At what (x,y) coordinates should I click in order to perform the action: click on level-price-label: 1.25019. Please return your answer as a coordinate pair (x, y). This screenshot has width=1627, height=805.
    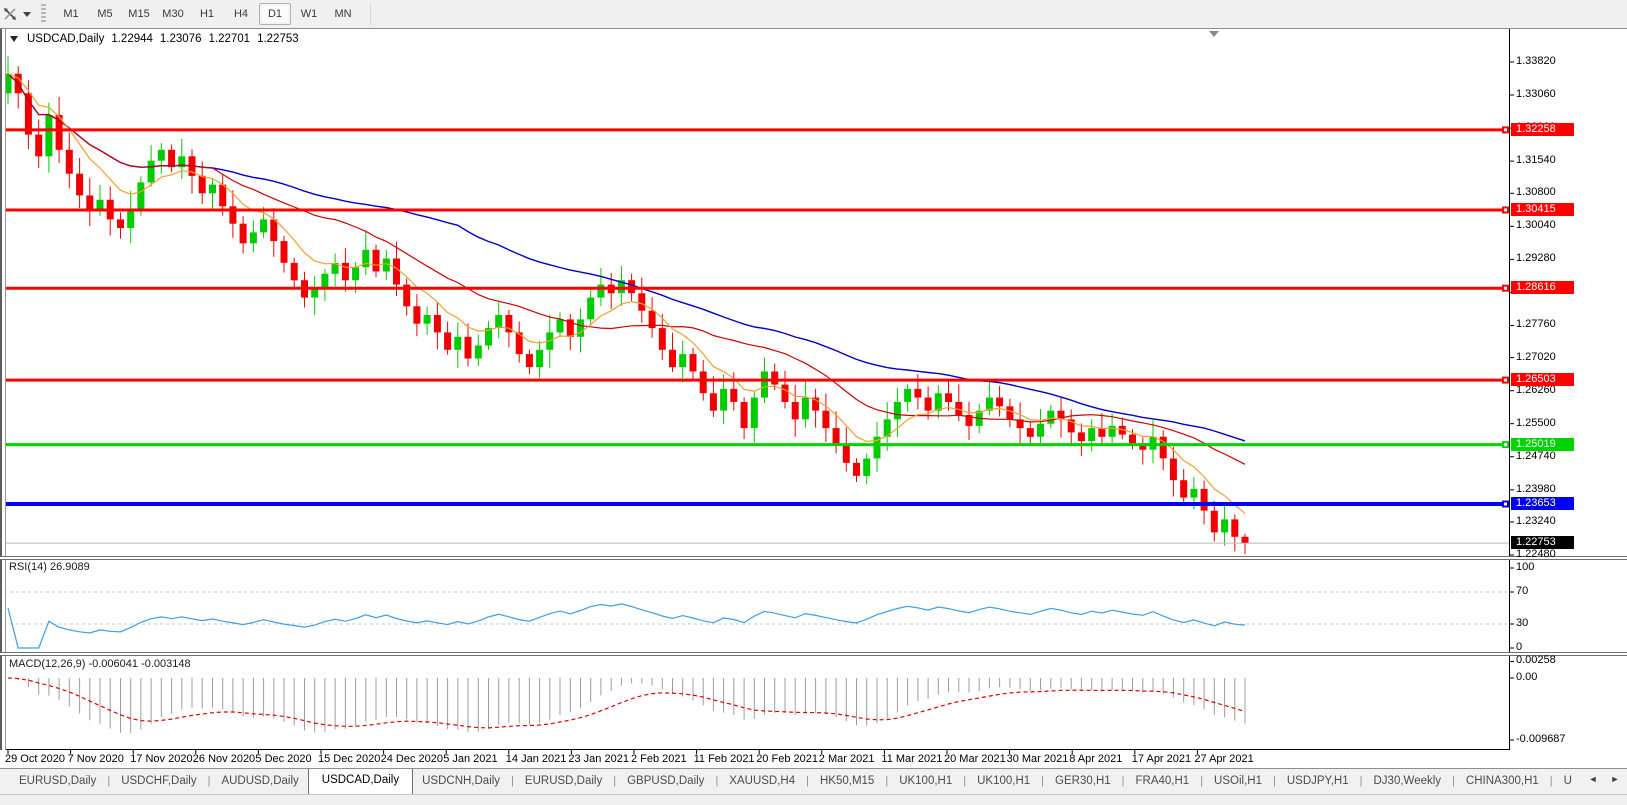
    Looking at the image, I should click on (1542, 444).